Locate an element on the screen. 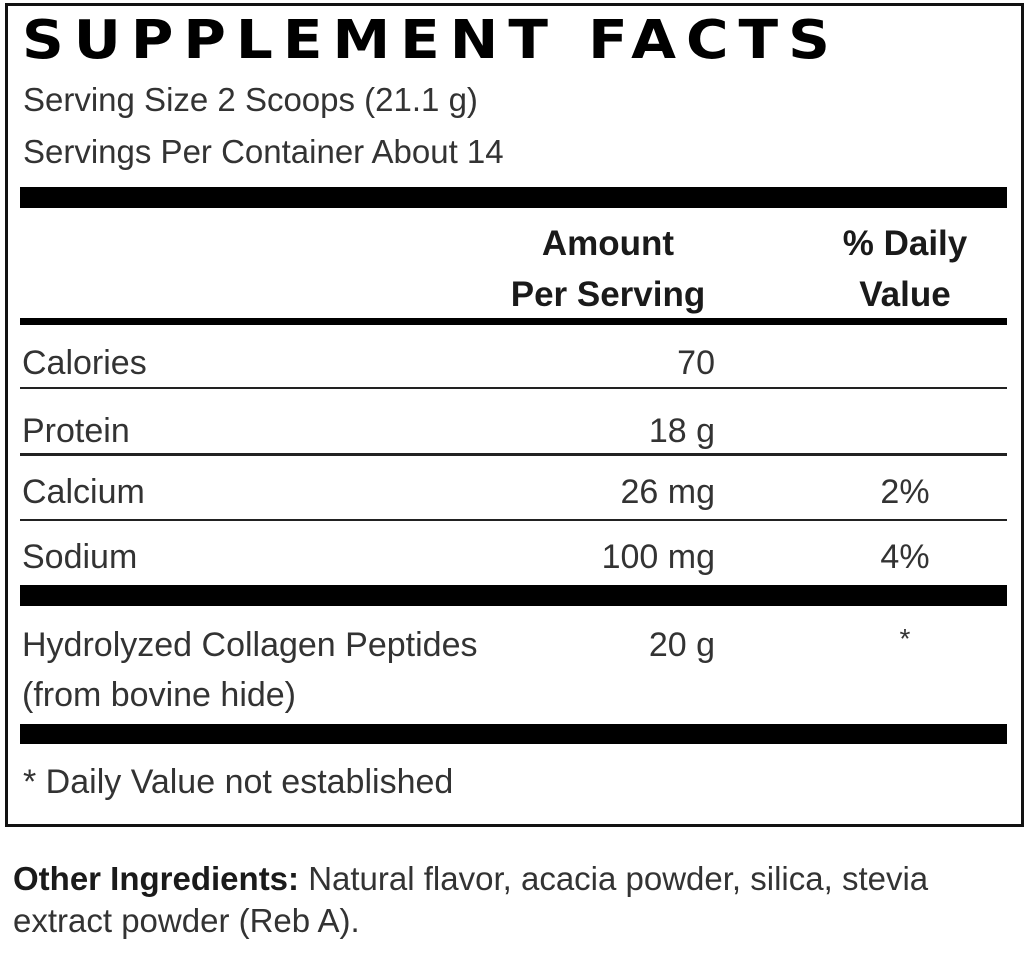  label-title: SUPPLEMENT FACTS is located at coordinates (431, 39).